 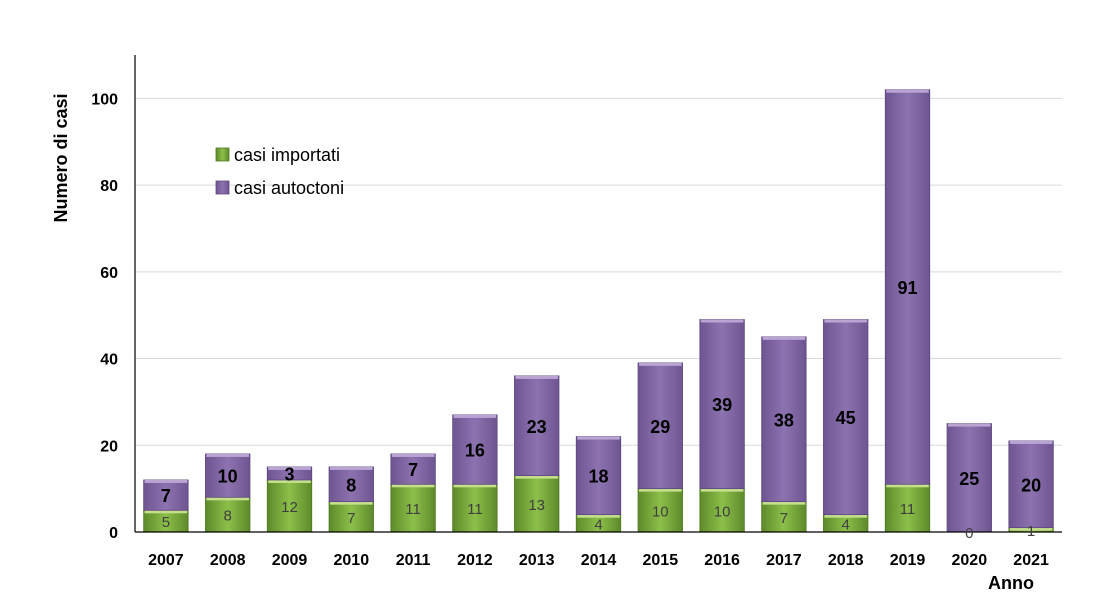 I want to click on bar-autochthonous-2007, so click(x=166, y=495).